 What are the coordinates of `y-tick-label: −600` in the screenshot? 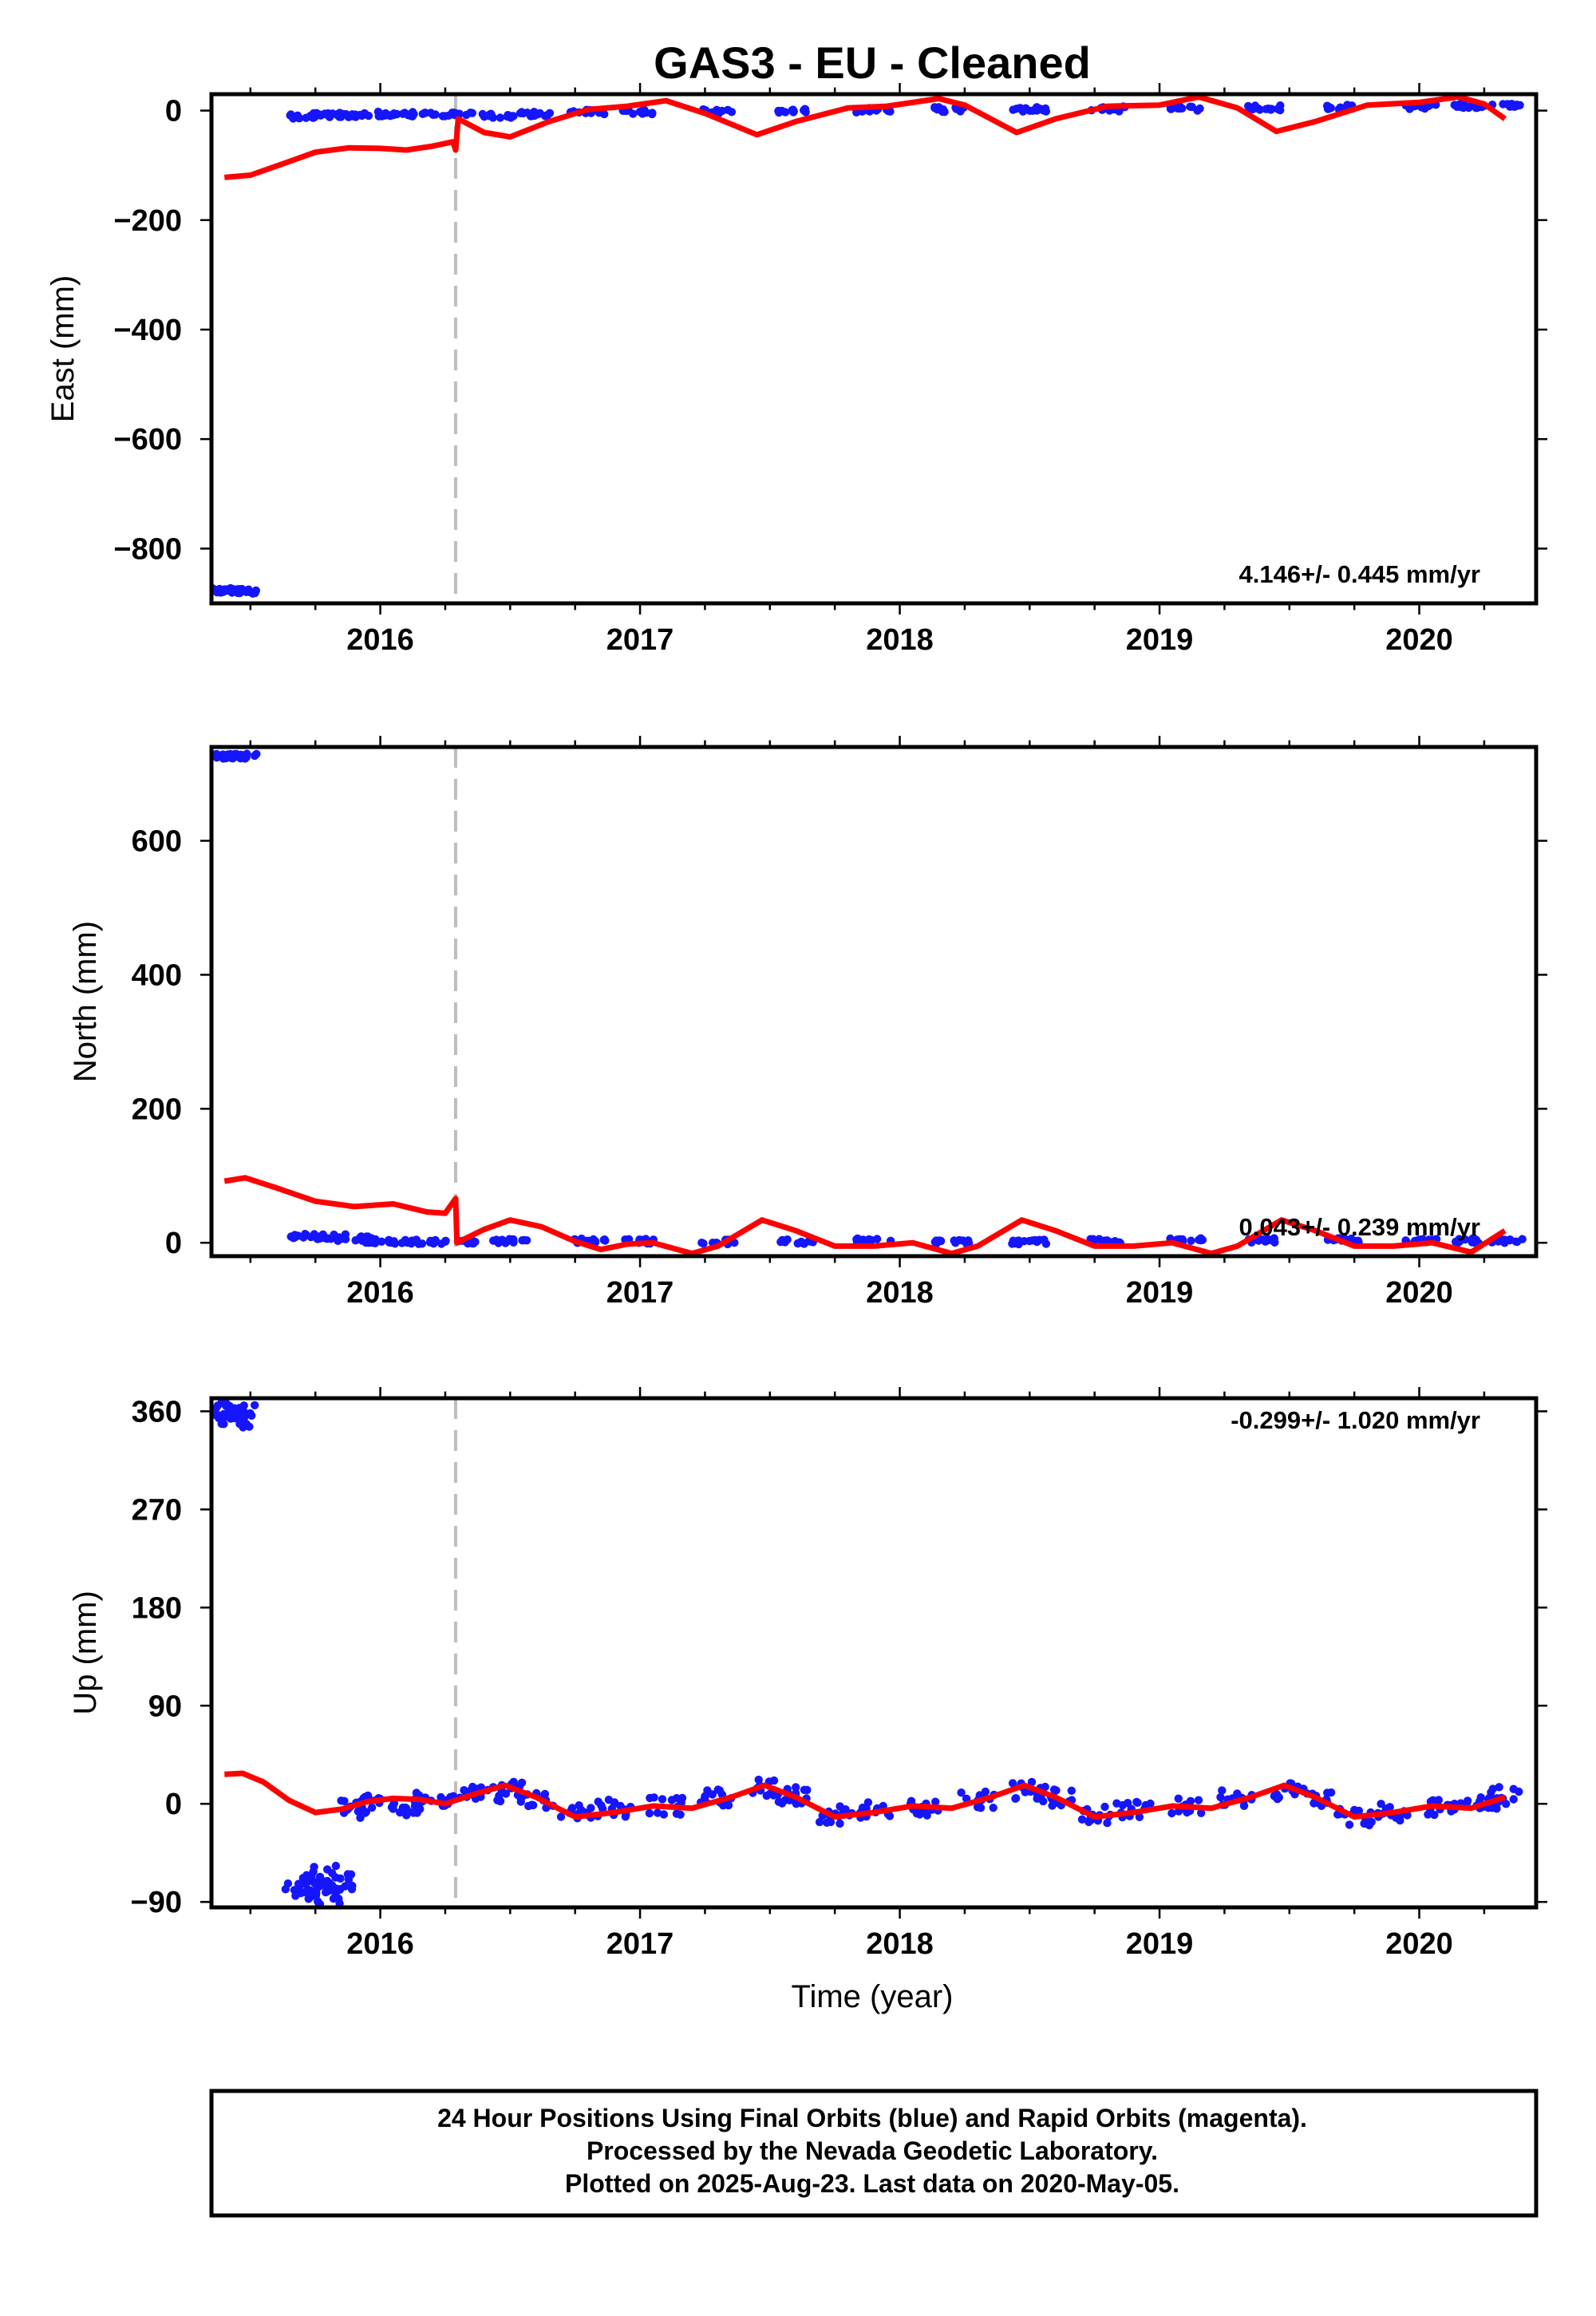 It's located at (147, 439).